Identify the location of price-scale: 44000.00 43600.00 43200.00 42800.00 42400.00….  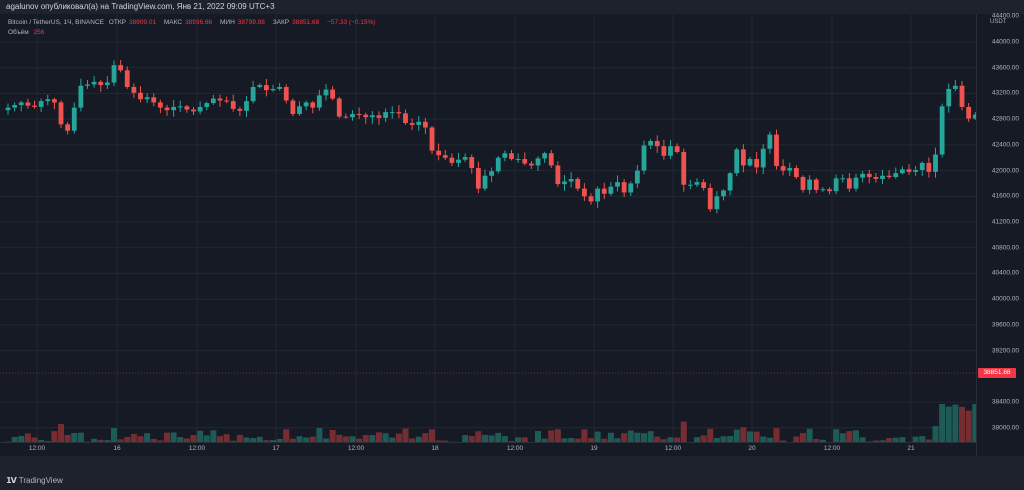
(1000, 234).